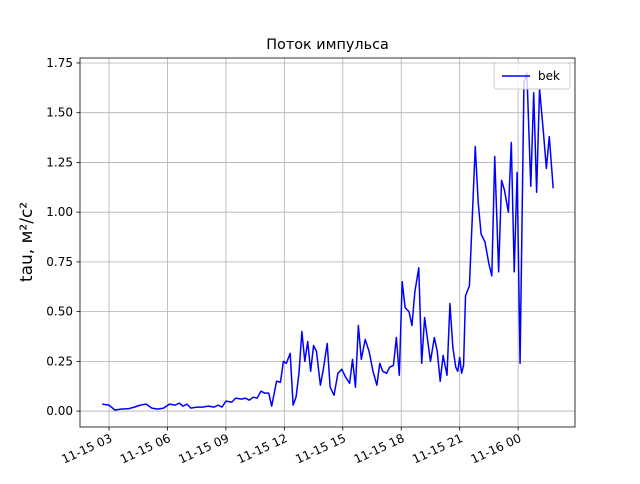 Image resolution: width=640 pixels, height=484 pixels. I want to click on y-tick-label: 0.75, so click(59, 262).